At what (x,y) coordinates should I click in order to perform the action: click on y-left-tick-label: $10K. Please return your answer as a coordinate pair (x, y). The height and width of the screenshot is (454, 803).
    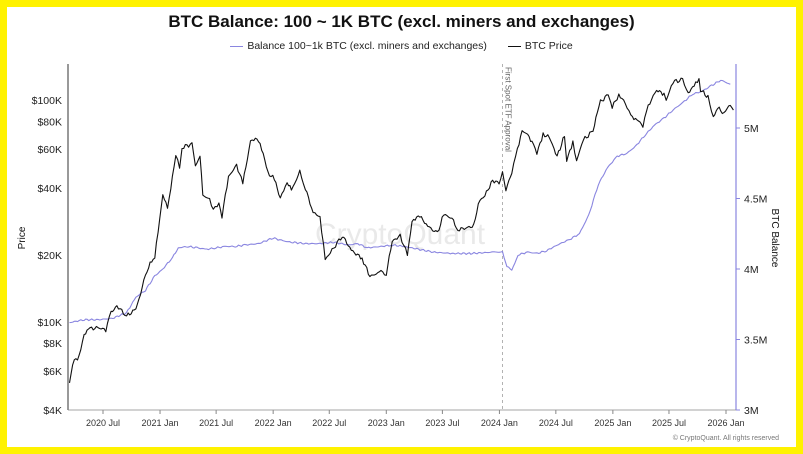
    Looking at the image, I should click on (49, 323).